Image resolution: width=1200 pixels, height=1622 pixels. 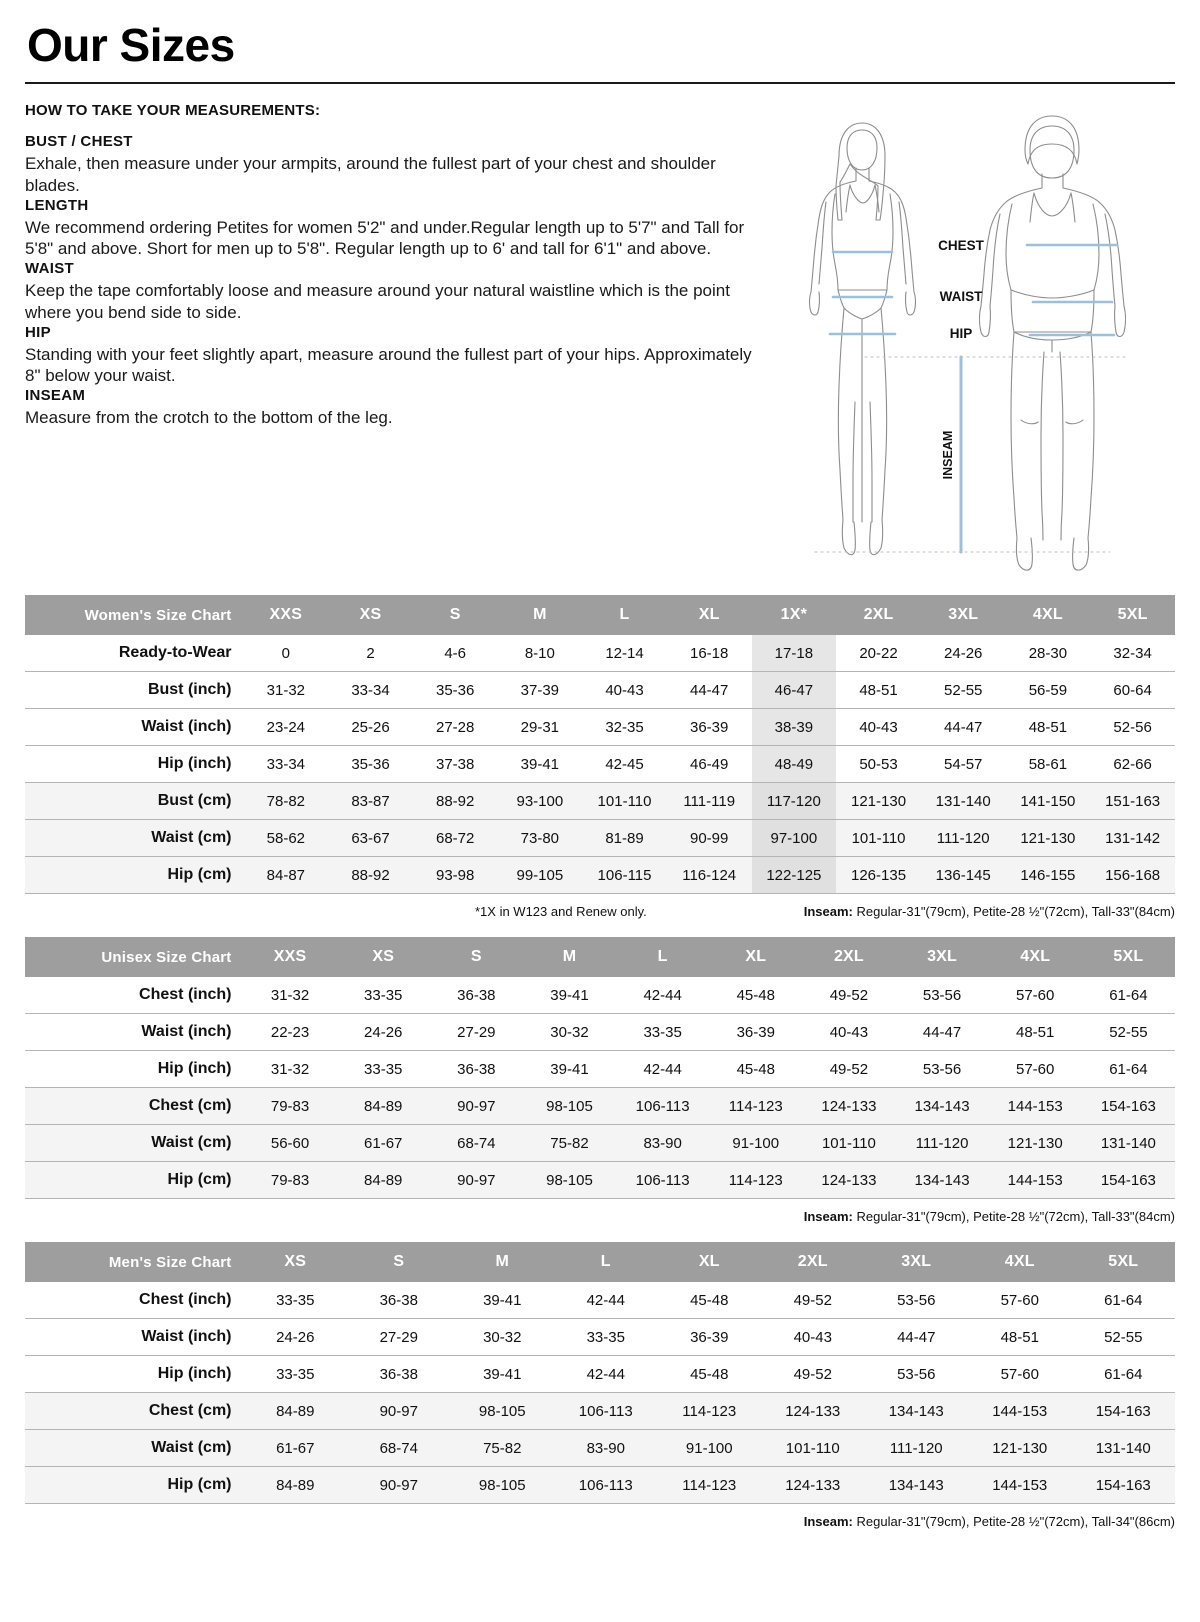 I want to click on womens-chart-label: Women's Size Chart, so click(x=134, y=615).